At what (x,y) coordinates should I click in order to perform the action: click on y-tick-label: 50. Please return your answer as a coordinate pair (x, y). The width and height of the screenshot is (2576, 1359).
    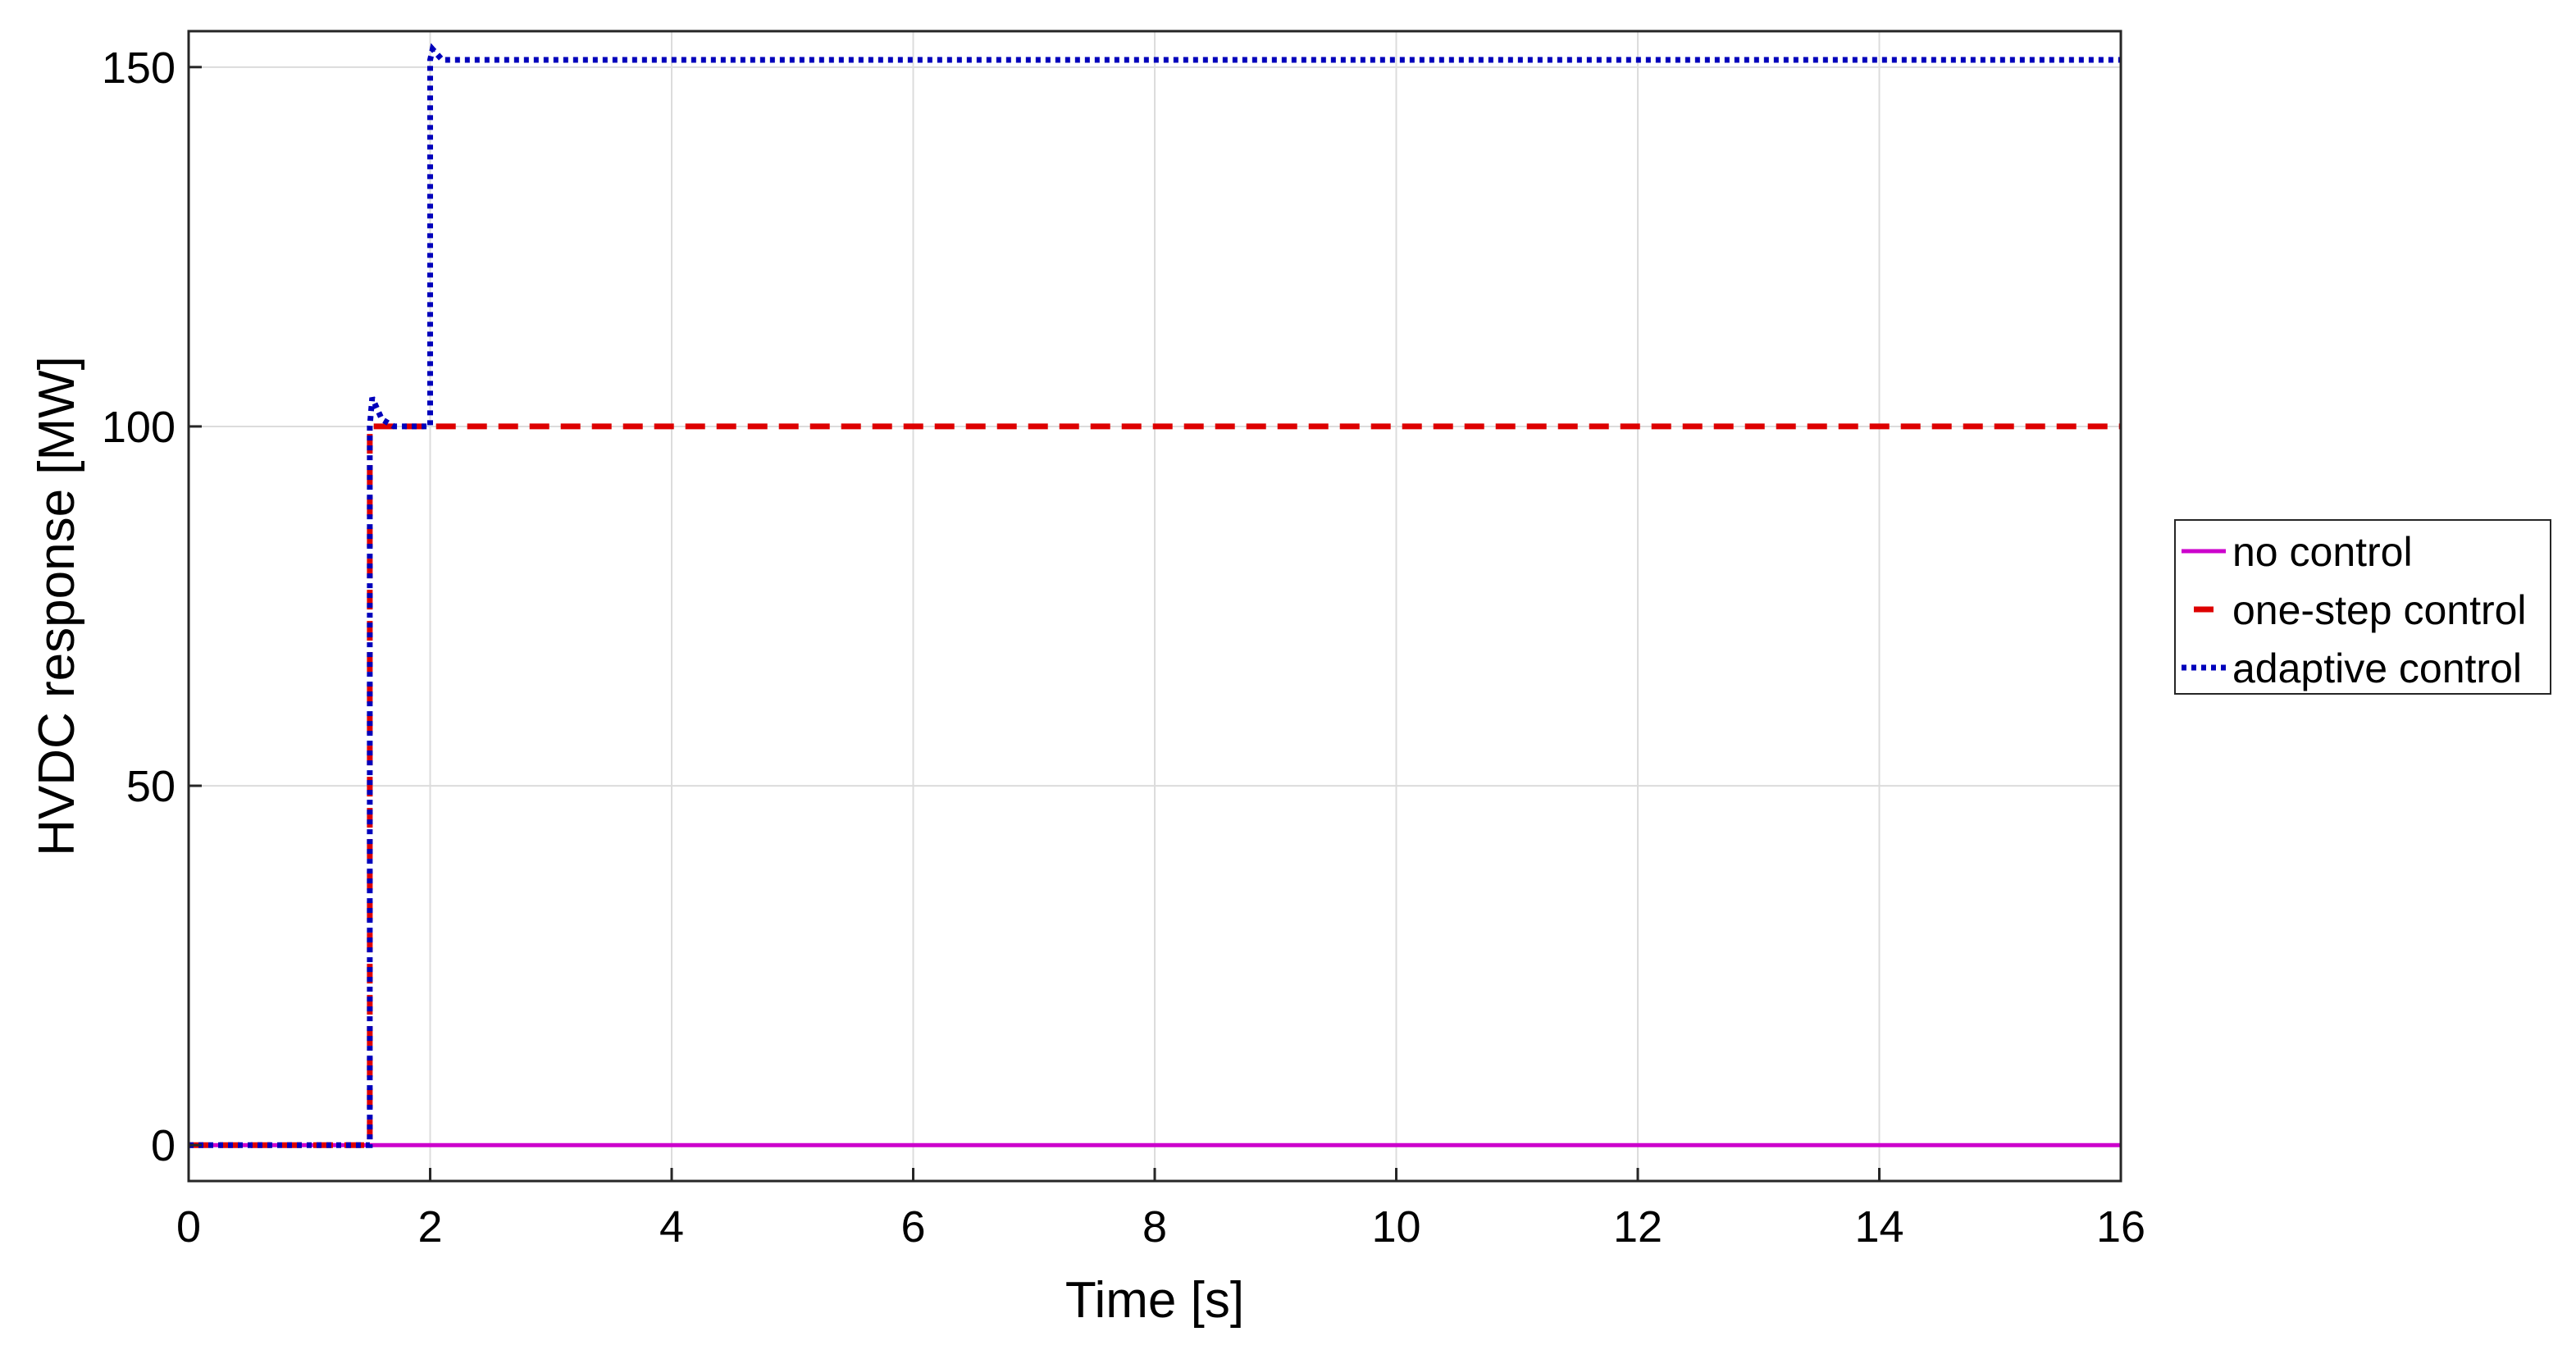
    Looking at the image, I should click on (151, 786).